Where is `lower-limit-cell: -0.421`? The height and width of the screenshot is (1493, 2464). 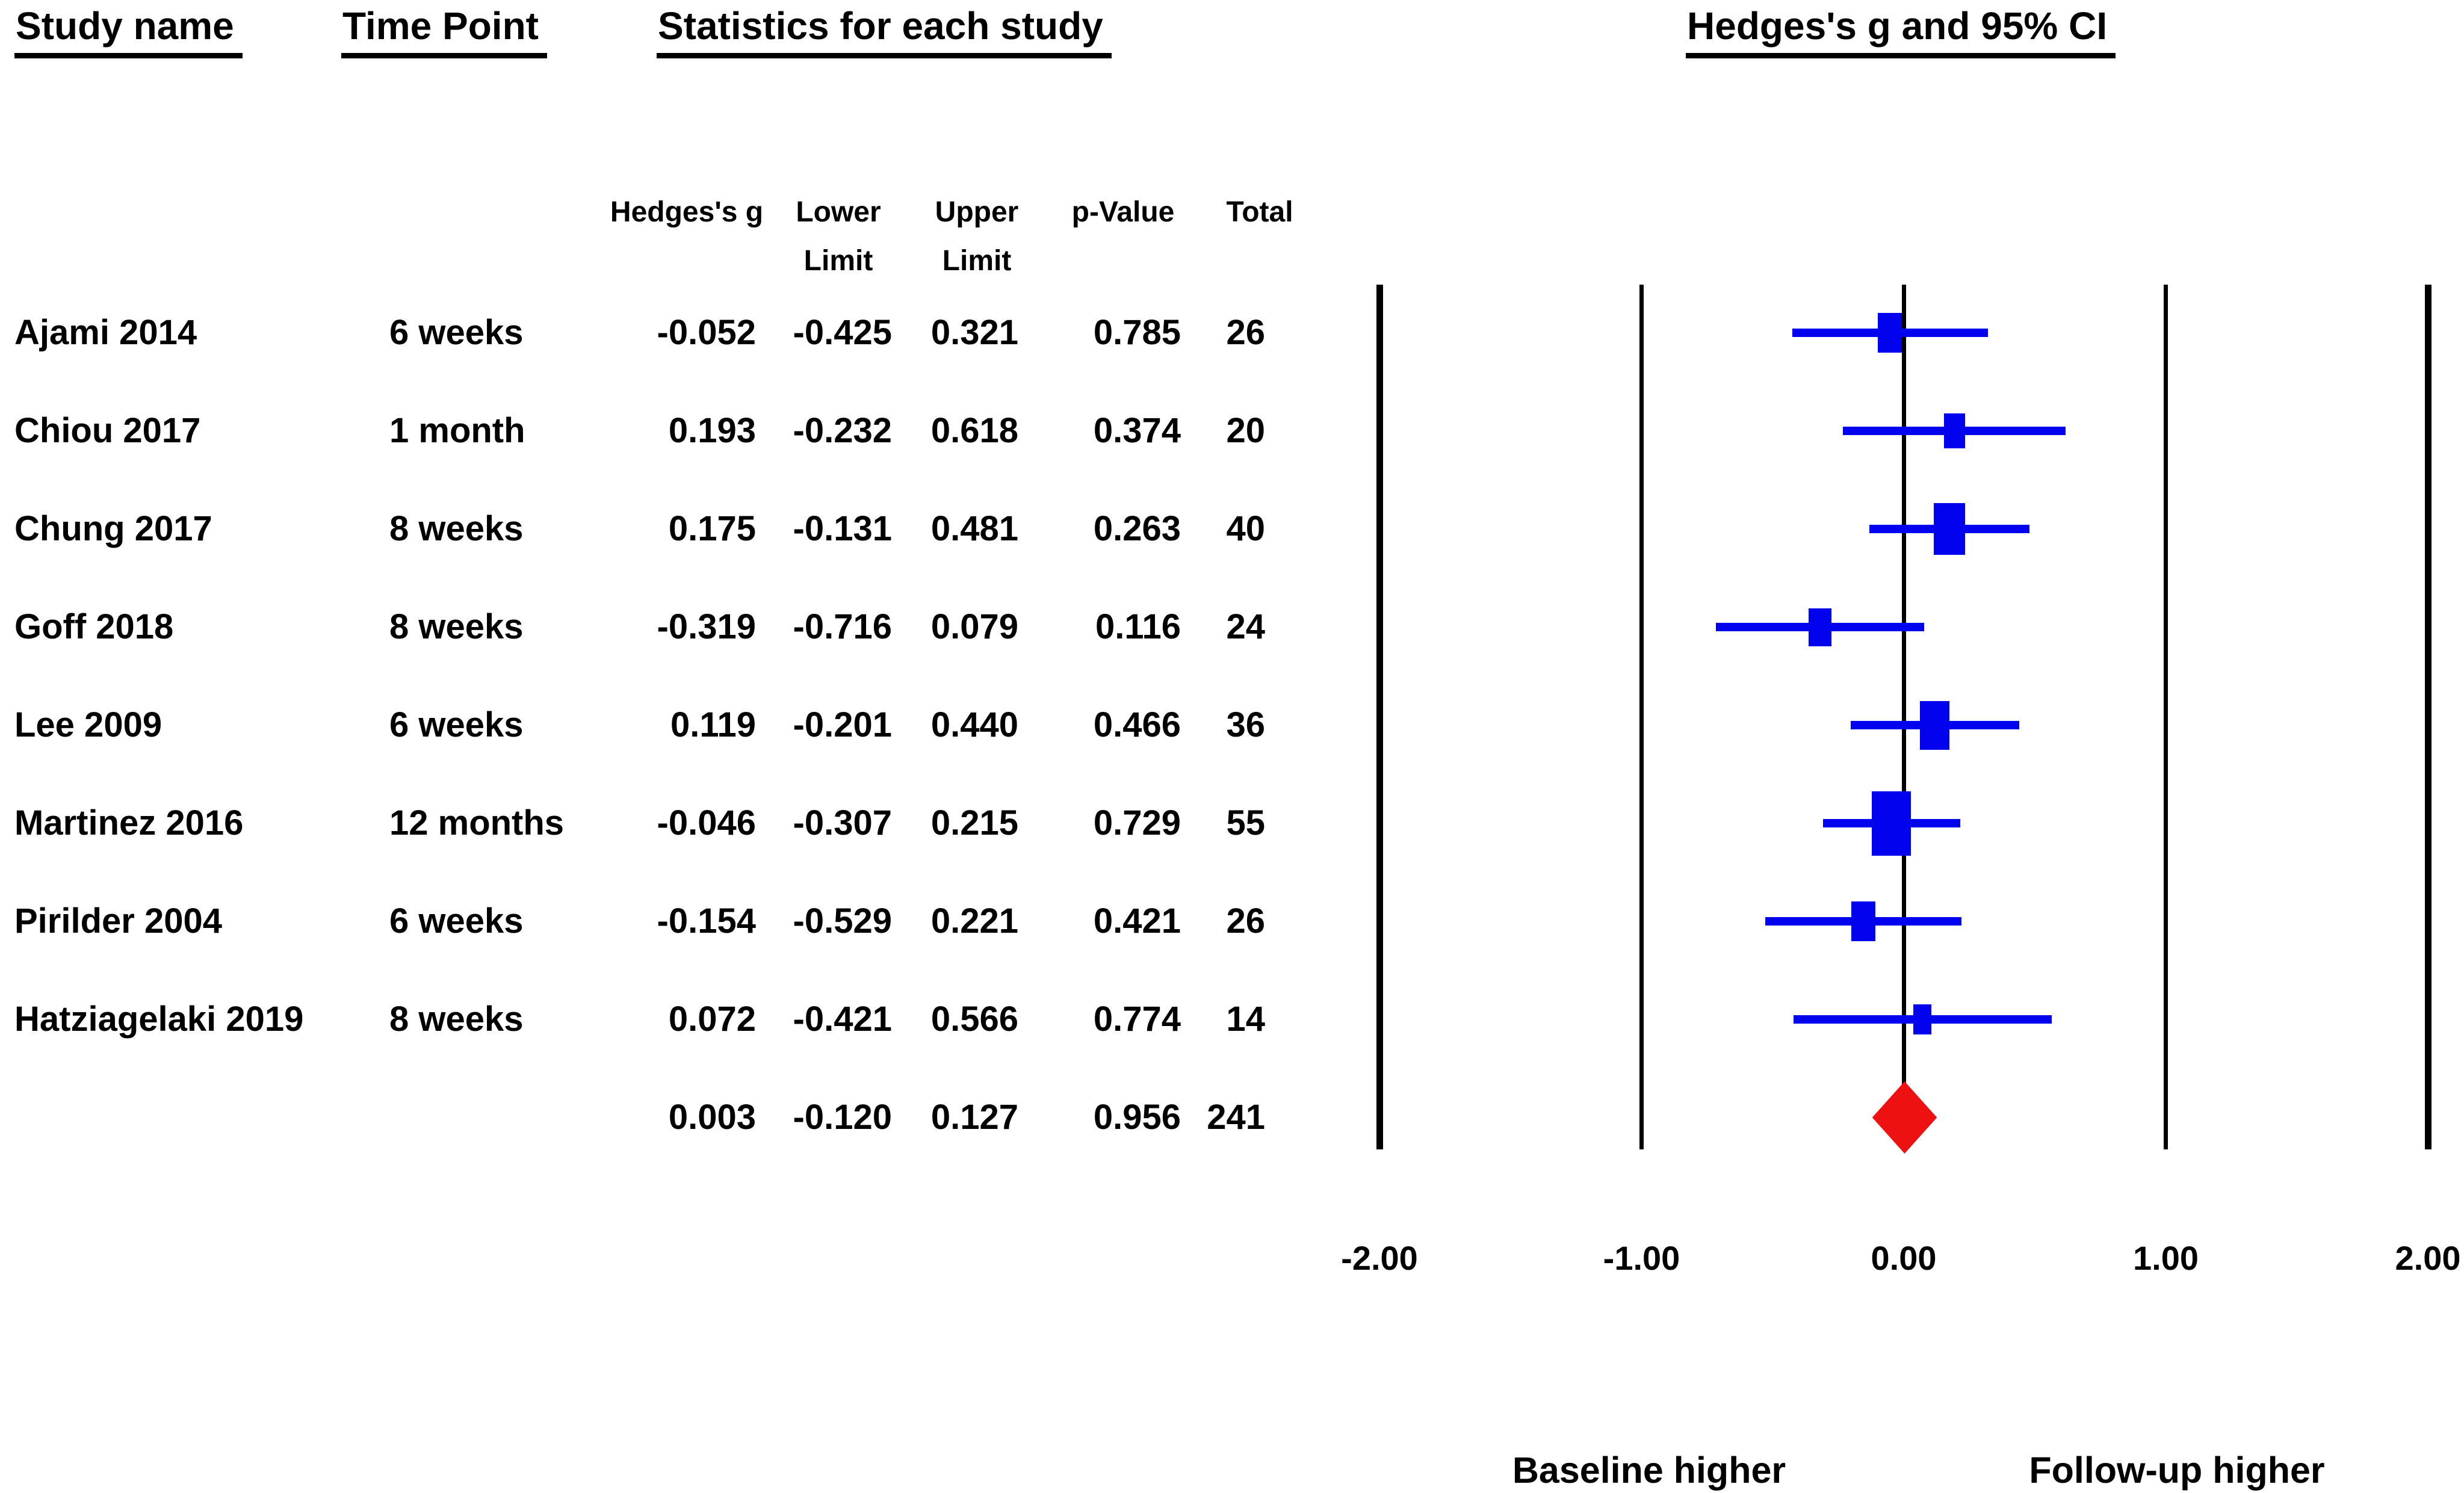 lower-limit-cell: -0.421 is located at coordinates (842, 1019).